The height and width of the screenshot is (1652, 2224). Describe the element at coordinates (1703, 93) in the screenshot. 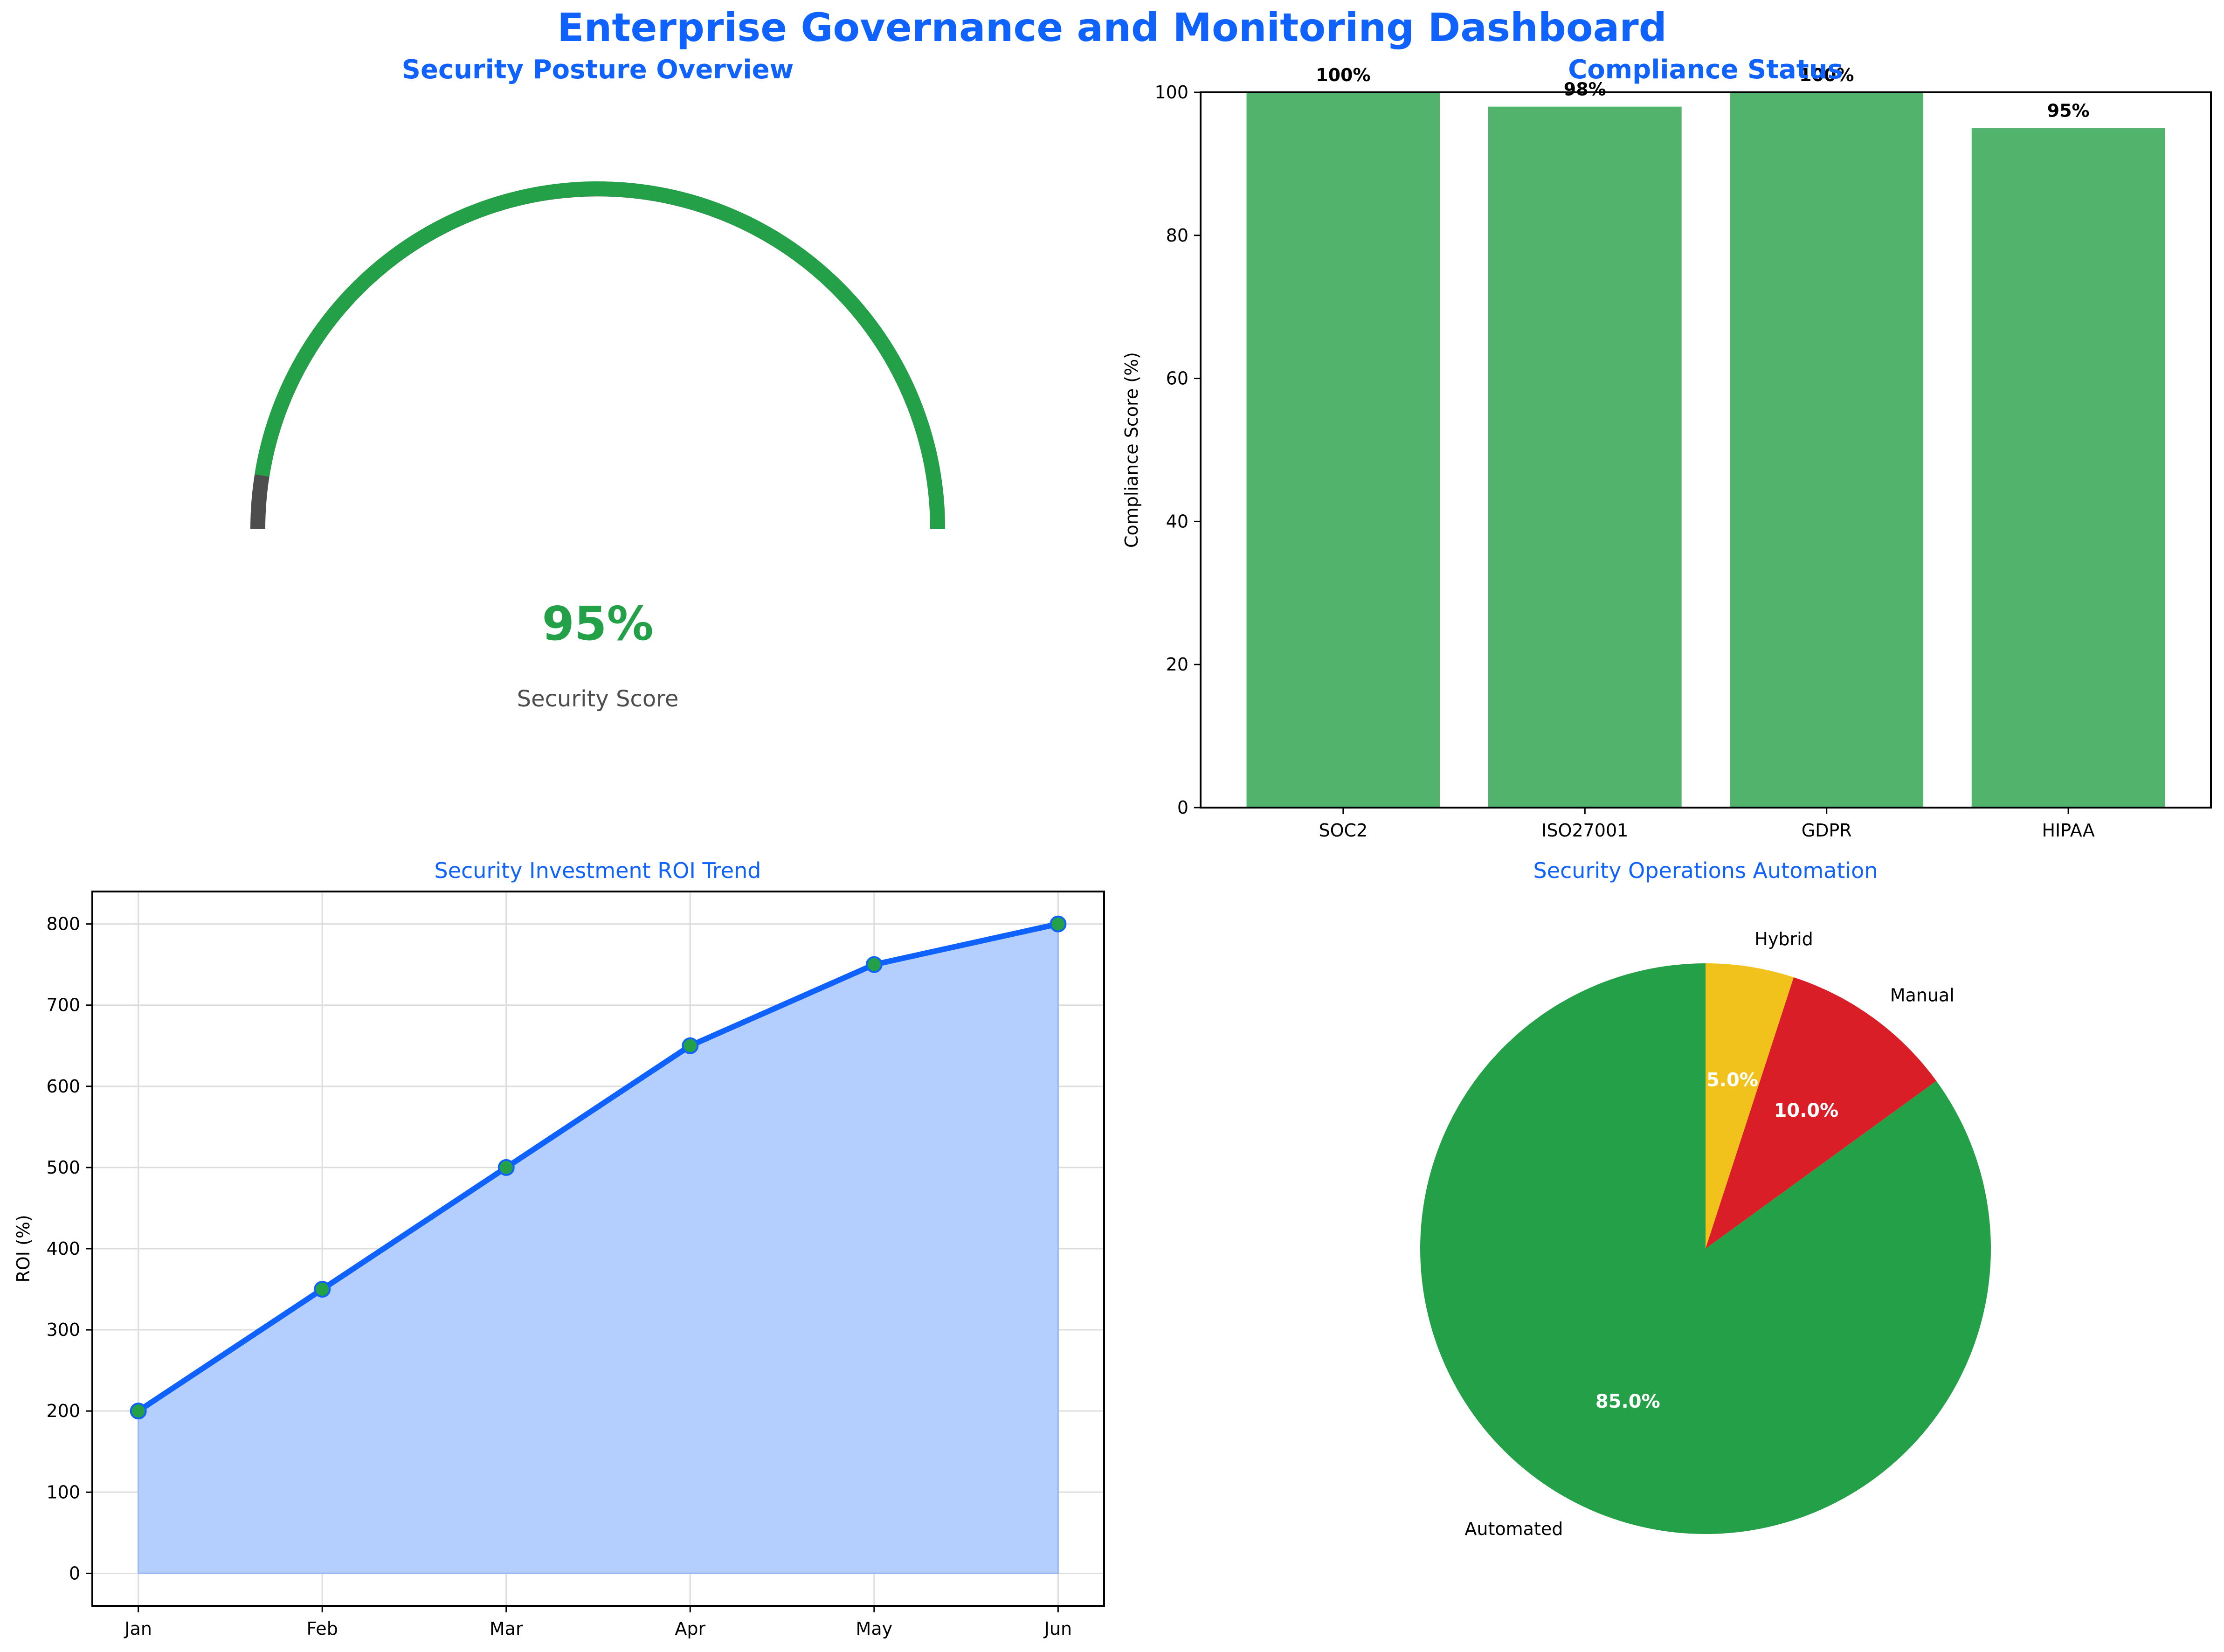

I see `compliance-data-labels: 100% 98% 100% 95%` at that location.